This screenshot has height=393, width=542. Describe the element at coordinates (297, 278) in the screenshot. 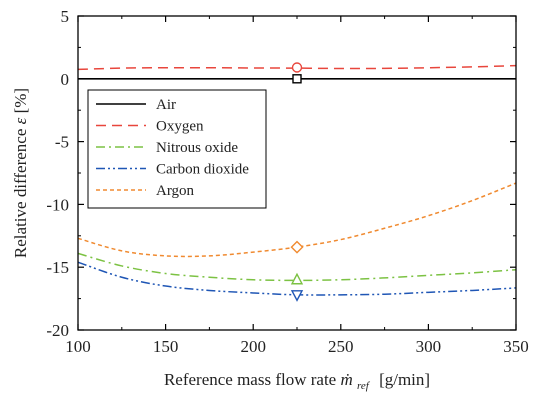

I see `series-marker-nitrous-oxide` at that location.